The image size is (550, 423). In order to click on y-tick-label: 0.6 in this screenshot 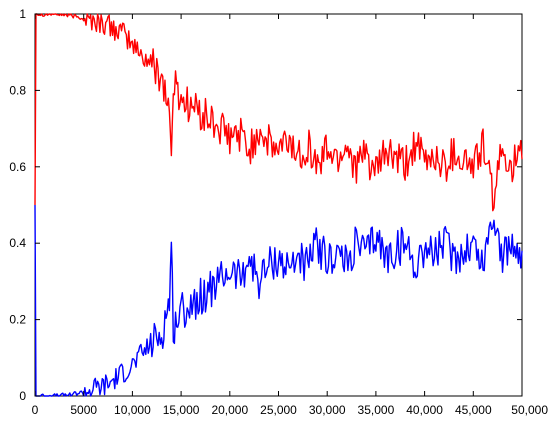, I will do `click(17, 167)`.